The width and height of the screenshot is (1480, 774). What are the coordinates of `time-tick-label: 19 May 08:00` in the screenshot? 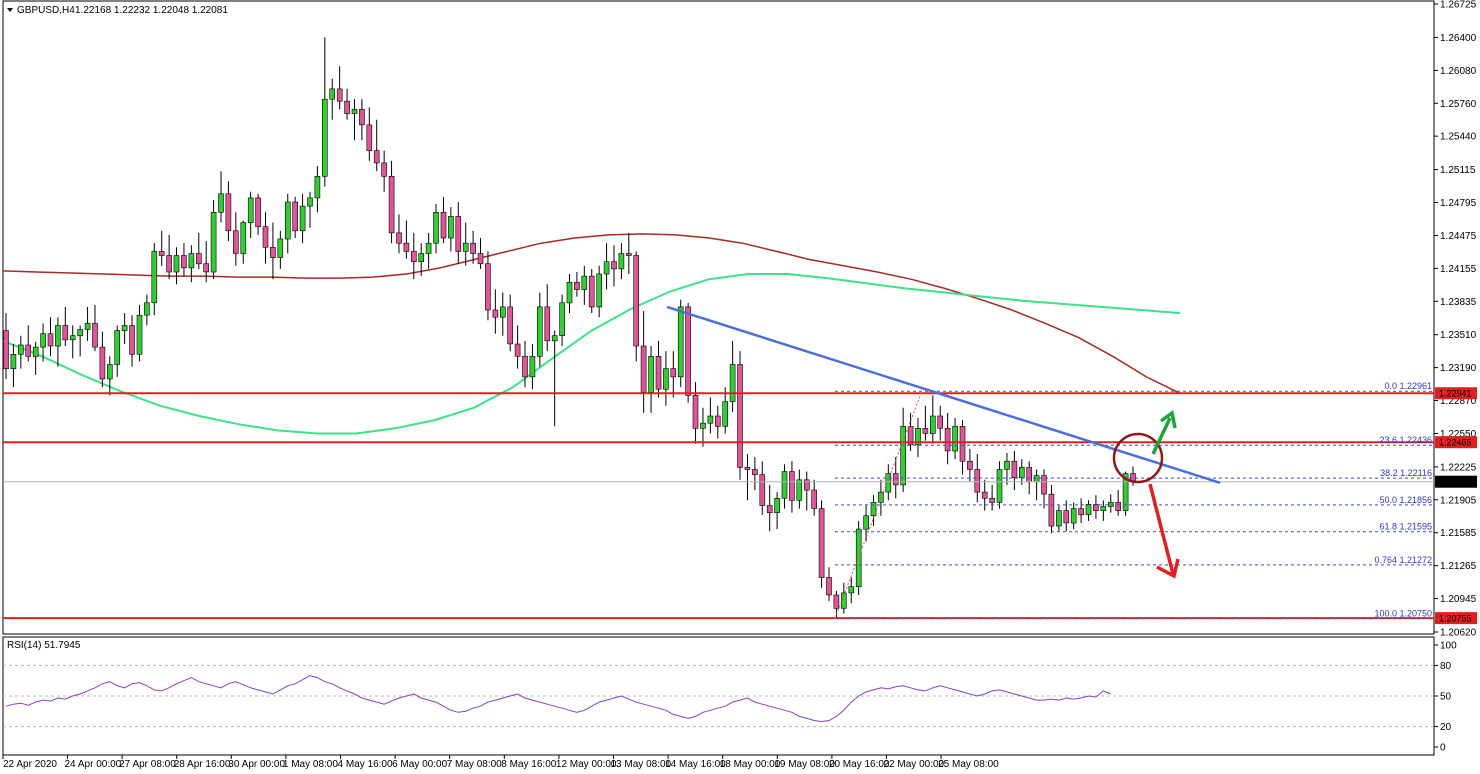 It's located at (804, 764).